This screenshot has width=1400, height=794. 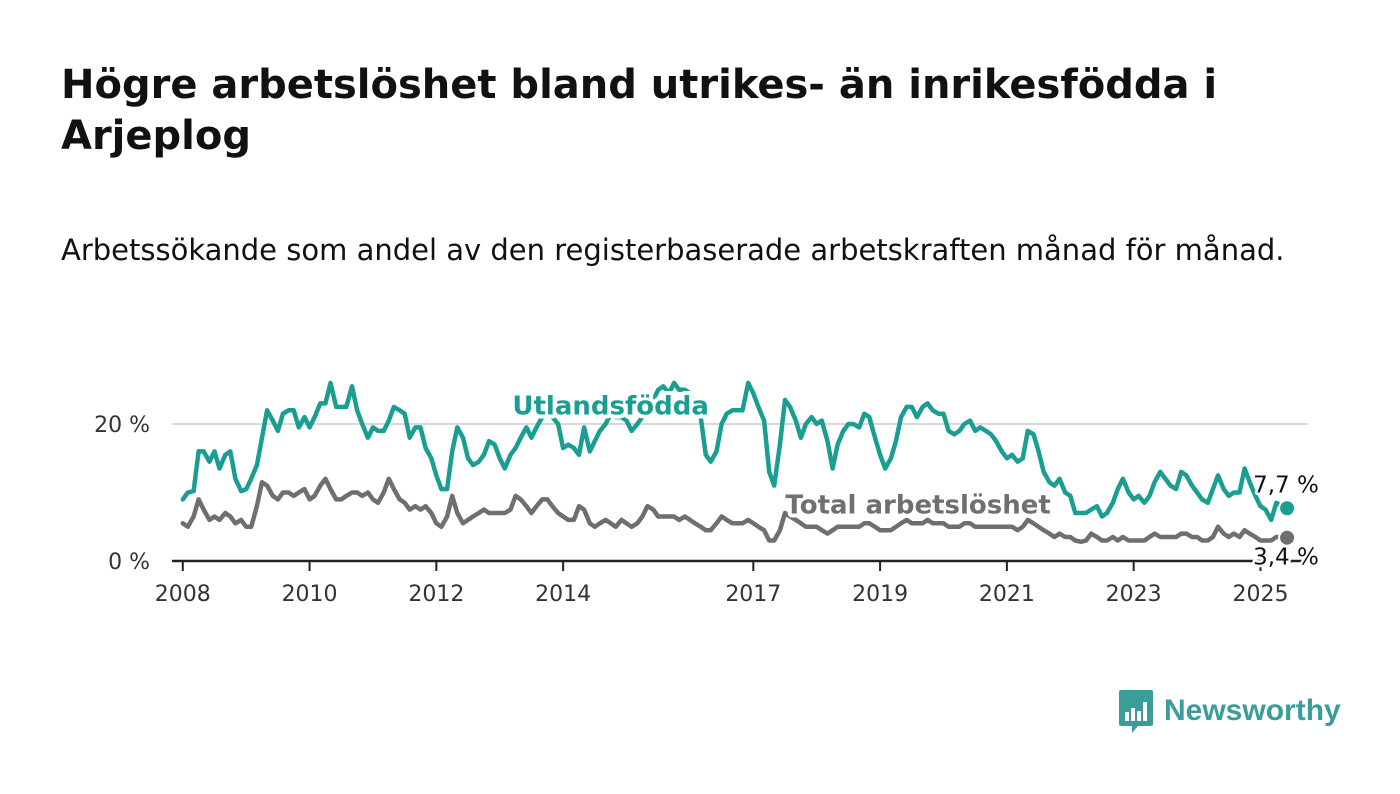 What do you see at coordinates (1136, 711) in the screenshot?
I see `bar-chart-speech-bubble-icon` at bounding box center [1136, 711].